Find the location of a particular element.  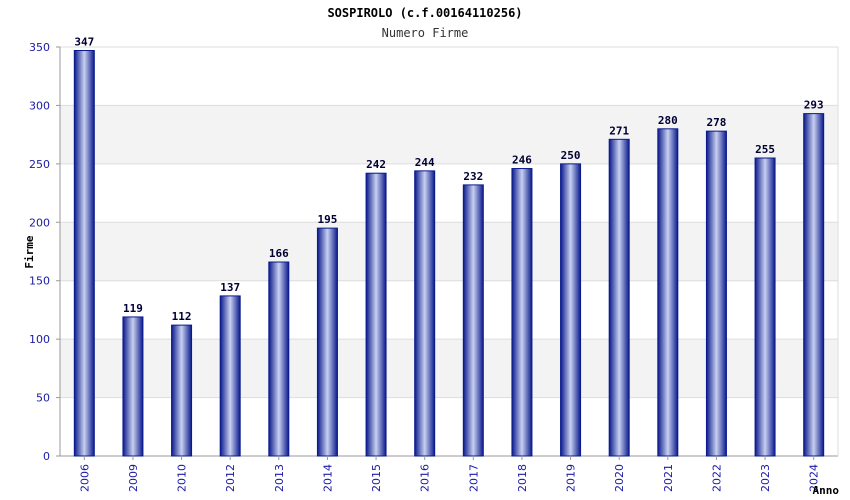

x-tick-label: 2006 is located at coordinates (84, 478).